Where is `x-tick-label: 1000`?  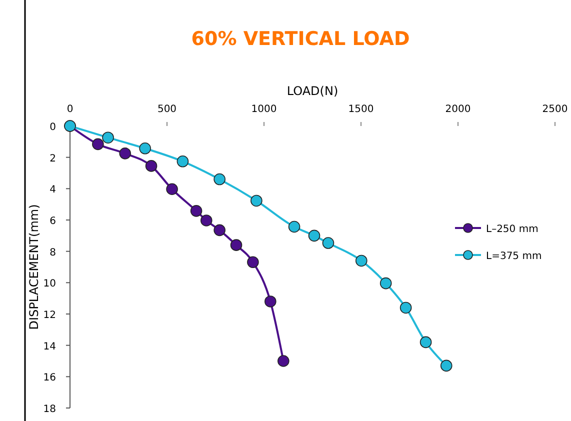 x-tick-label: 1000 is located at coordinates (264, 109).